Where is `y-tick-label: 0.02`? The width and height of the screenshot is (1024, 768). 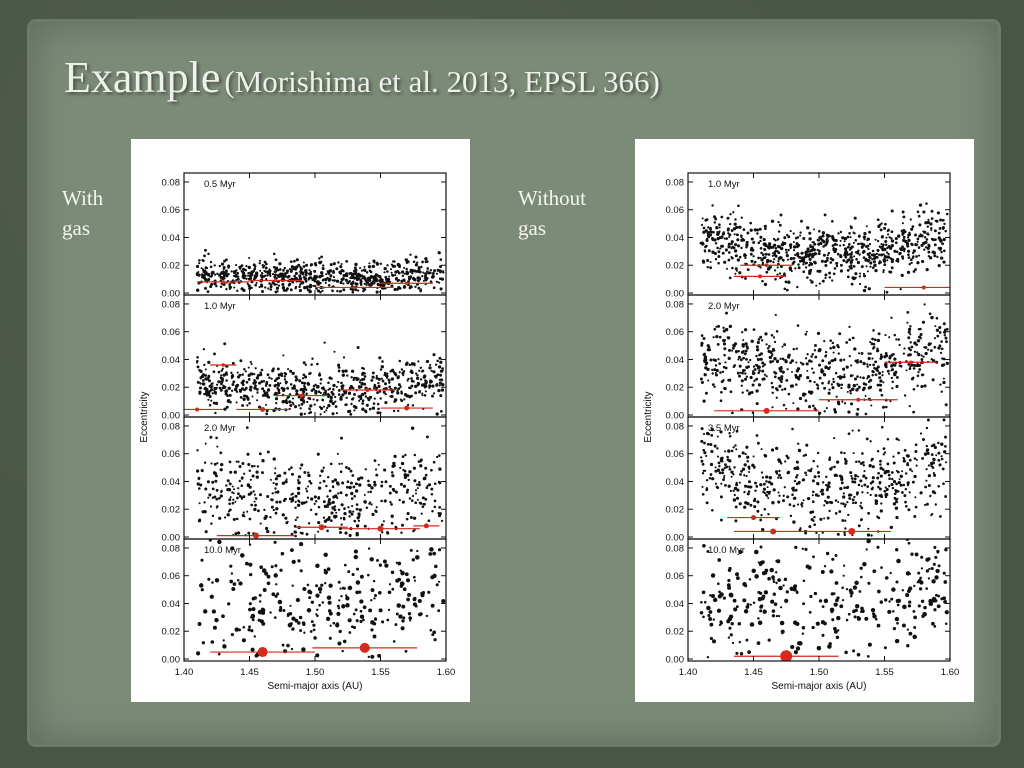
y-tick-label: 0.02 is located at coordinates (675, 632).